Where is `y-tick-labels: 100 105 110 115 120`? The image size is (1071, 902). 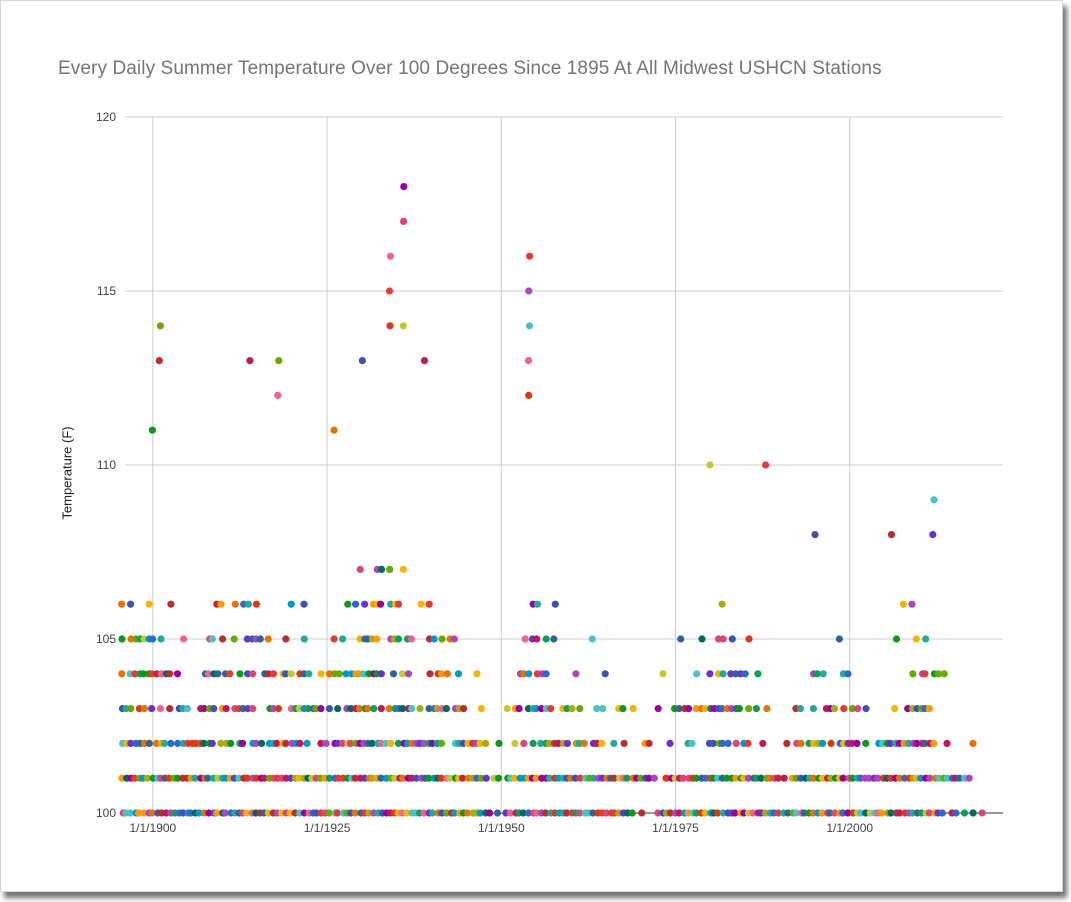 y-tick-labels: 100 105 110 115 120 is located at coordinates (106, 465).